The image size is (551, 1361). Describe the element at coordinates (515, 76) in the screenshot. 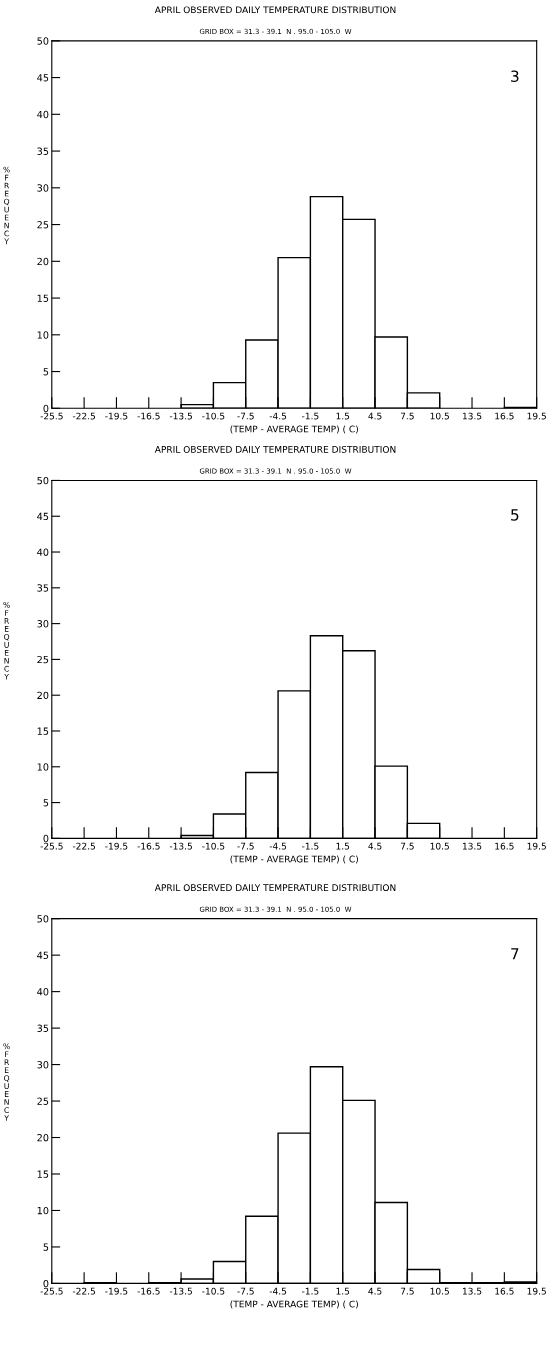

I see `annotation: 3` at that location.